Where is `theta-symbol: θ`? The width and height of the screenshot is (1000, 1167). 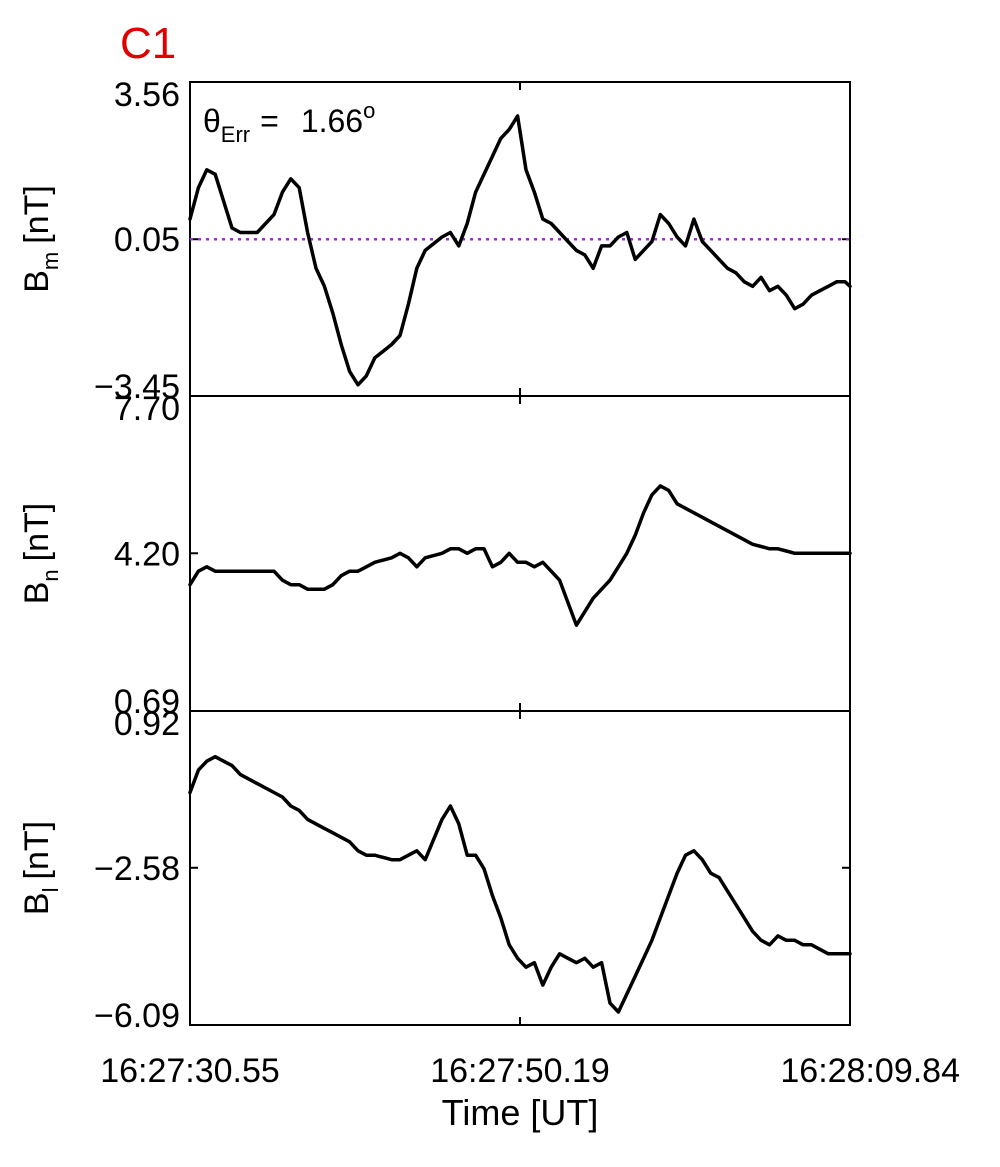
theta-symbol: θ is located at coordinates (212, 121).